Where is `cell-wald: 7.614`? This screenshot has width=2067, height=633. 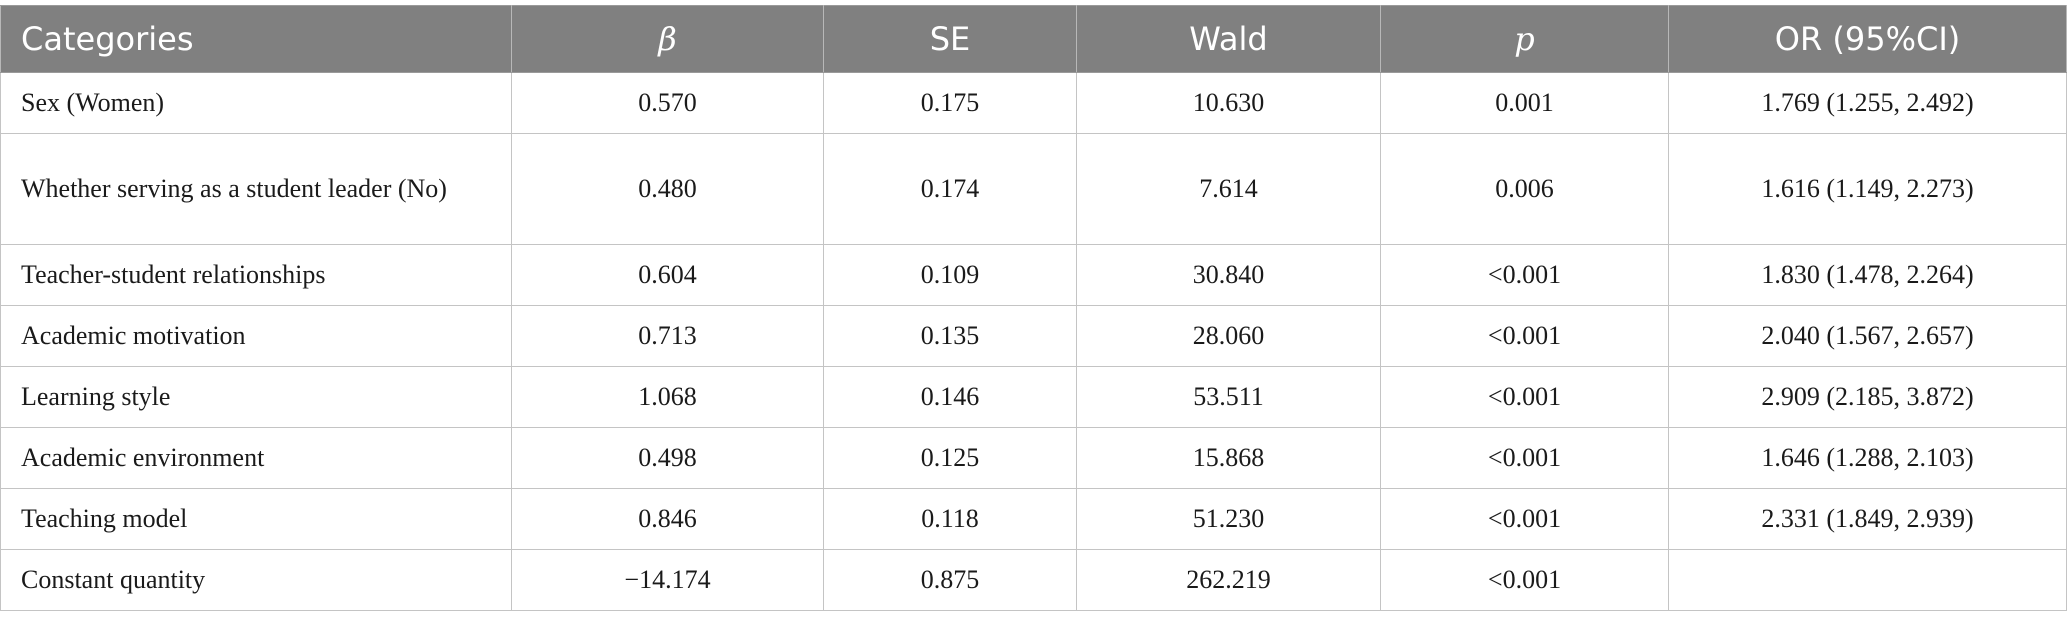 cell-wald: 7.614 is located at coordinates (1228, 189).